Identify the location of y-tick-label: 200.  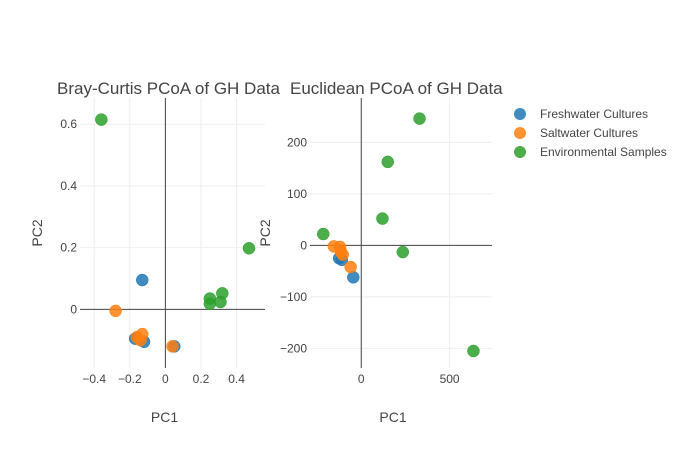
(297, 142).